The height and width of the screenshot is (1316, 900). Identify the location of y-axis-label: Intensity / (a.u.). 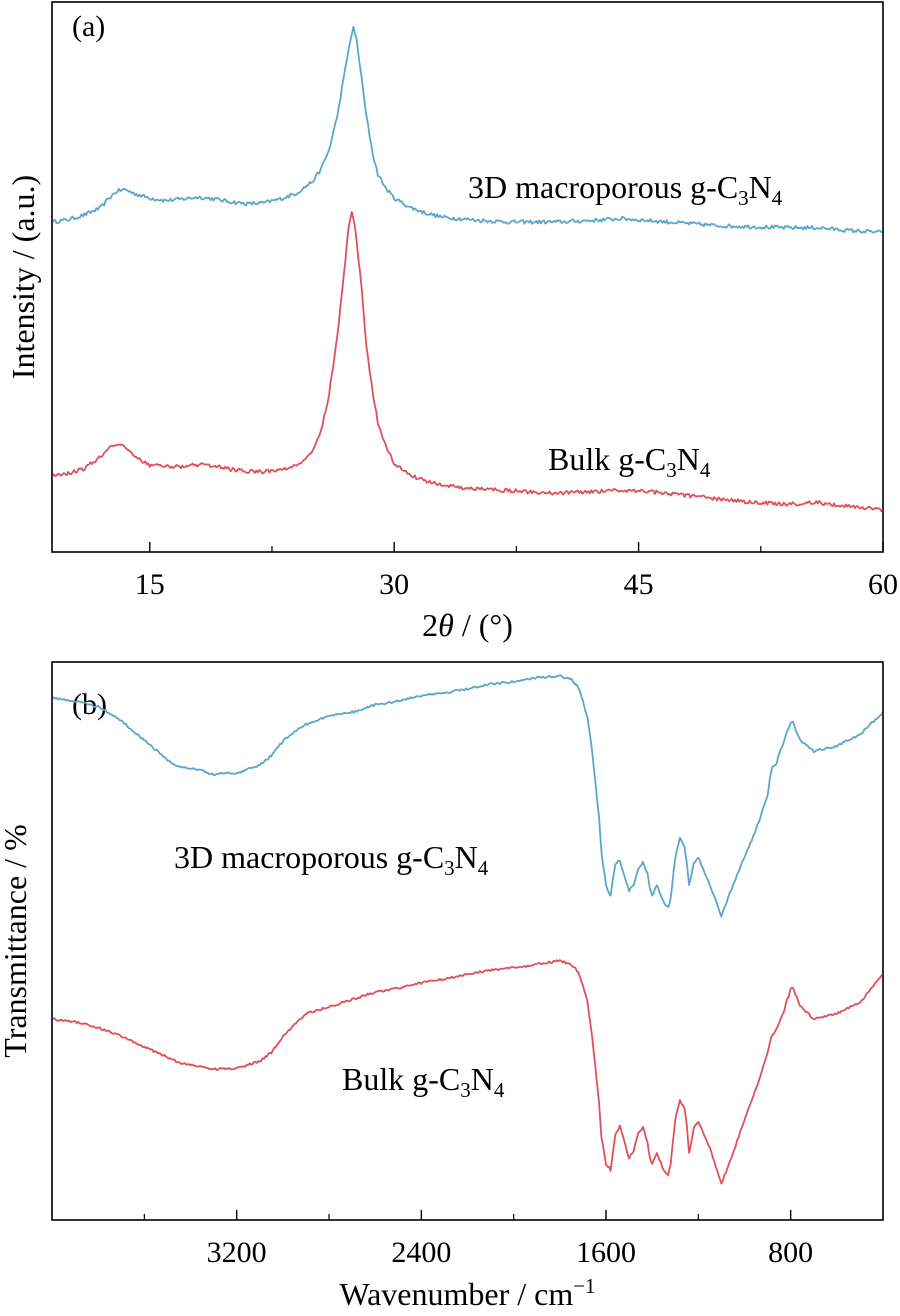
(23, 277).